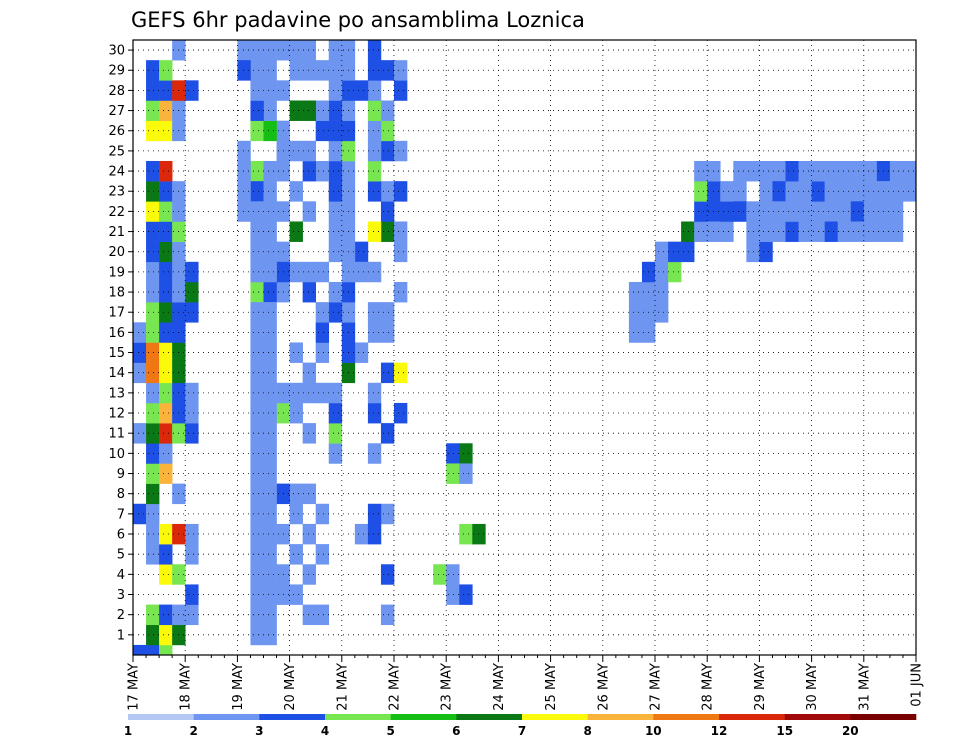 This screenshot has height=742, width=960. Describe the element at coordinates (290, 687) in the screenshot. I see `x-tick-label: 20 MAY` at that location.